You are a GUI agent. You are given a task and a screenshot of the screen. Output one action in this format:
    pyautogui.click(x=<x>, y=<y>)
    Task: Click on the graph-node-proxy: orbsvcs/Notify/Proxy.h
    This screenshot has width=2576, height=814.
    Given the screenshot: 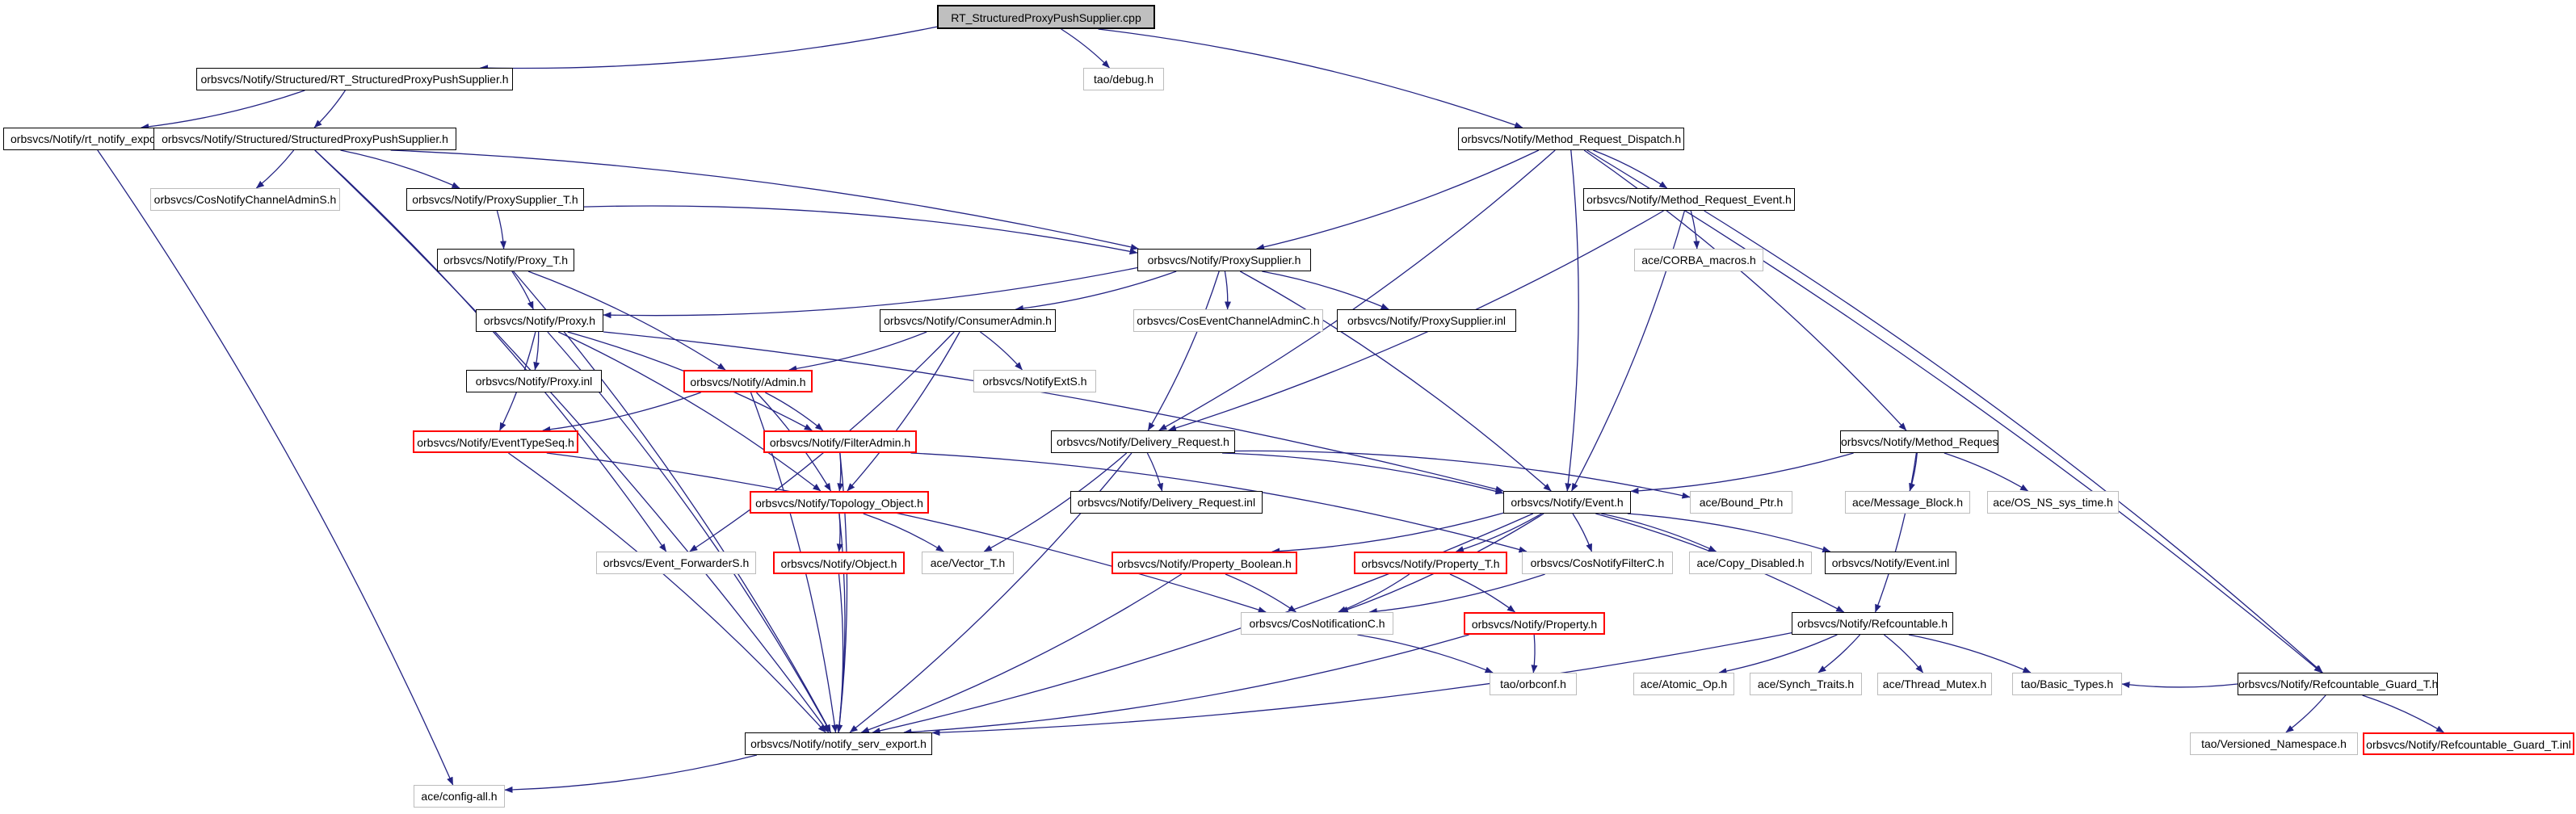 What is the action you would take?
    pyautogui.click(x=539, y=320)
    